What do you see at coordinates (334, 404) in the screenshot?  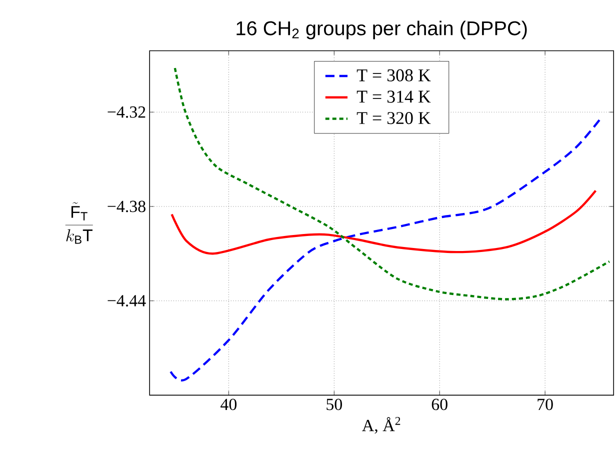 I see `x-tick-label: 50` at bounding box center [334, 404].